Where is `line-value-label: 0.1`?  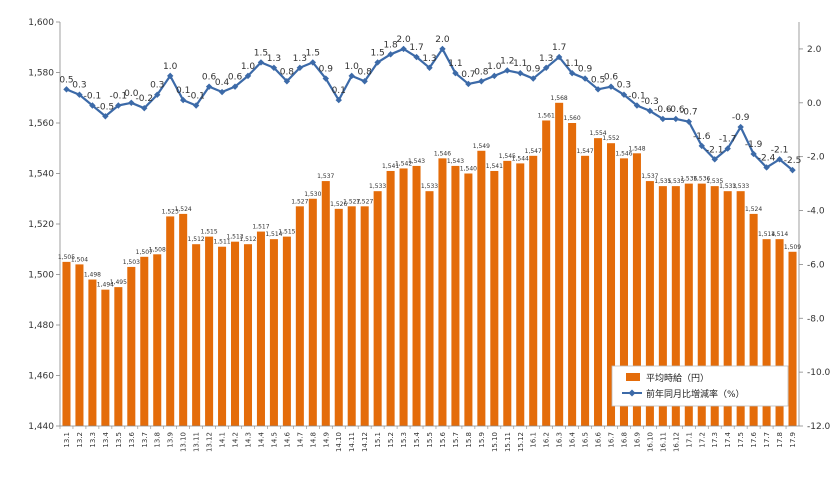
line-value-label: 0.1 is located at coordinates (183, 91).